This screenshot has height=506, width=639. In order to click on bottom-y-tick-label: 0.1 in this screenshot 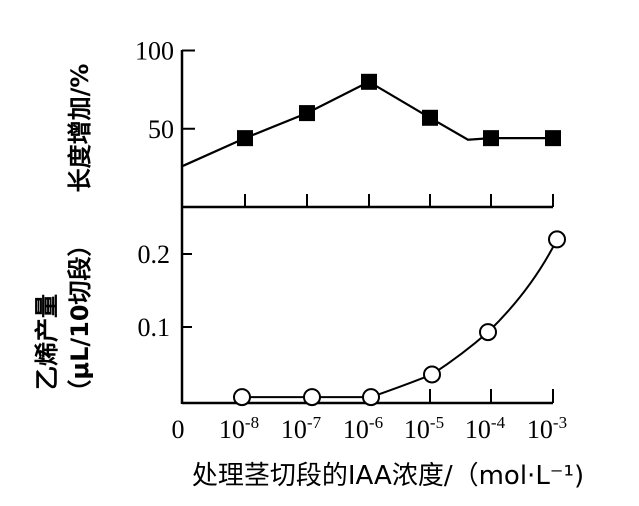, I will do `click(154, 327)`.